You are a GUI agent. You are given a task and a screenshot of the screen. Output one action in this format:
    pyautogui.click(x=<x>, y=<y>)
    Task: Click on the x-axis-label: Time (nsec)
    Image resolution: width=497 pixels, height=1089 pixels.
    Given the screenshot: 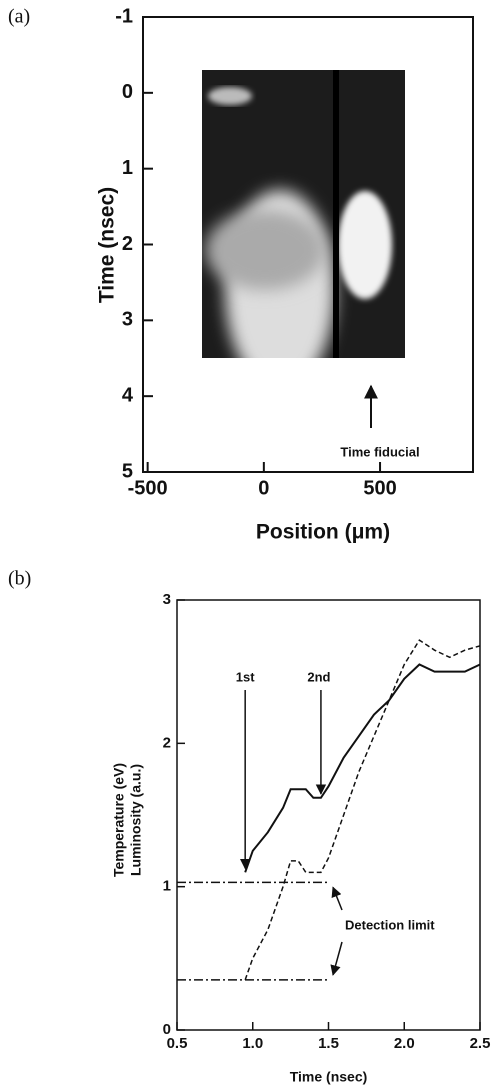 What is the action you would take?
    pyautogui.click(x=329, y=1077)
    